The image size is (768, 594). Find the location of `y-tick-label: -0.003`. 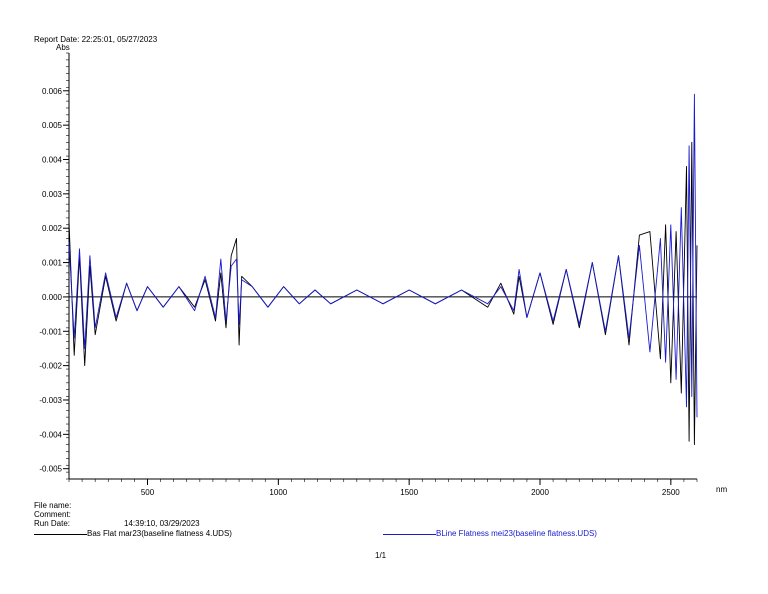

y-tick-label: -0.003 is located at coordinates (50, 400).